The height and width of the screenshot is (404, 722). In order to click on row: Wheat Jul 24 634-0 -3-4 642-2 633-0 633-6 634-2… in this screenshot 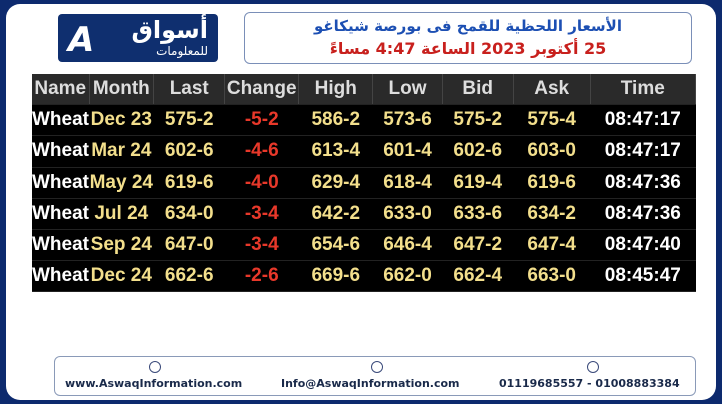, I will do `click(364, 214)`.